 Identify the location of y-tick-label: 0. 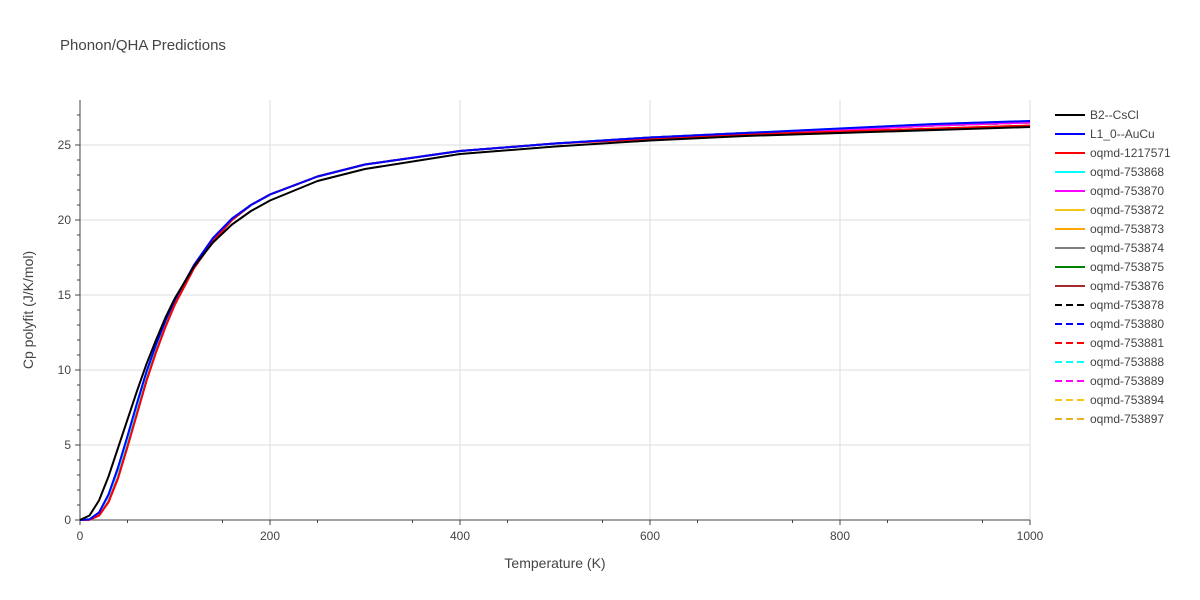
(67, 520).